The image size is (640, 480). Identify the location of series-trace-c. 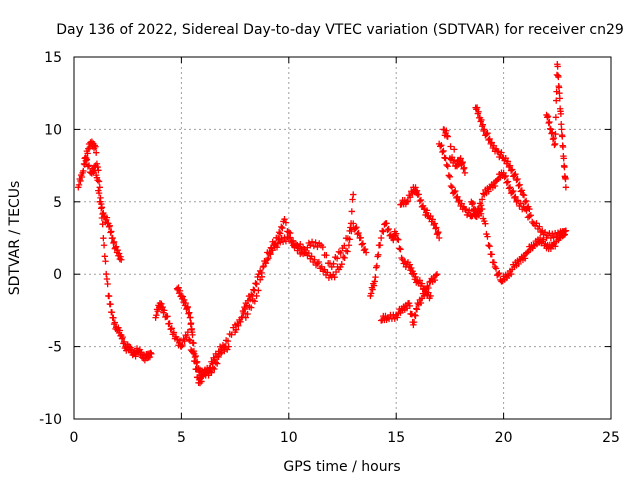
(195, 343).